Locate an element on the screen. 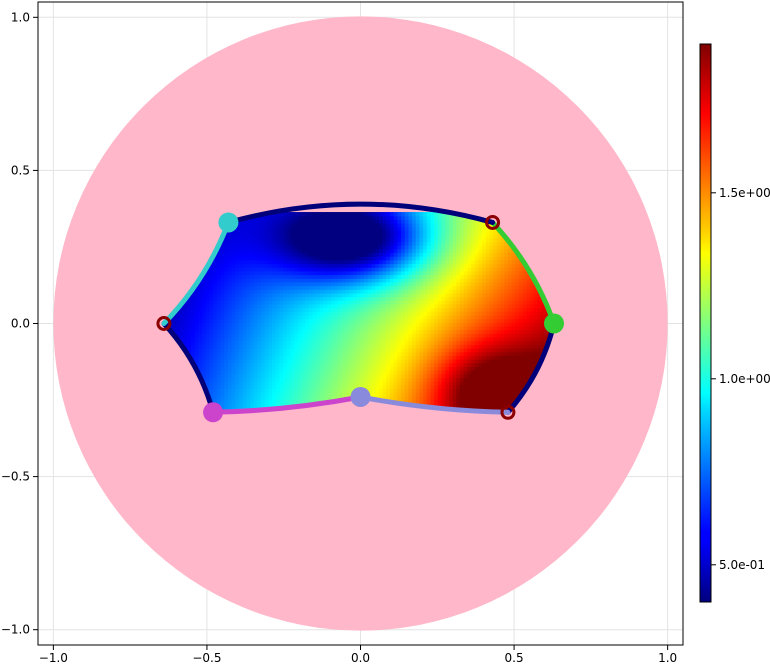 The image size is (770, 668). colorbar is located at coordinates (705, 323).